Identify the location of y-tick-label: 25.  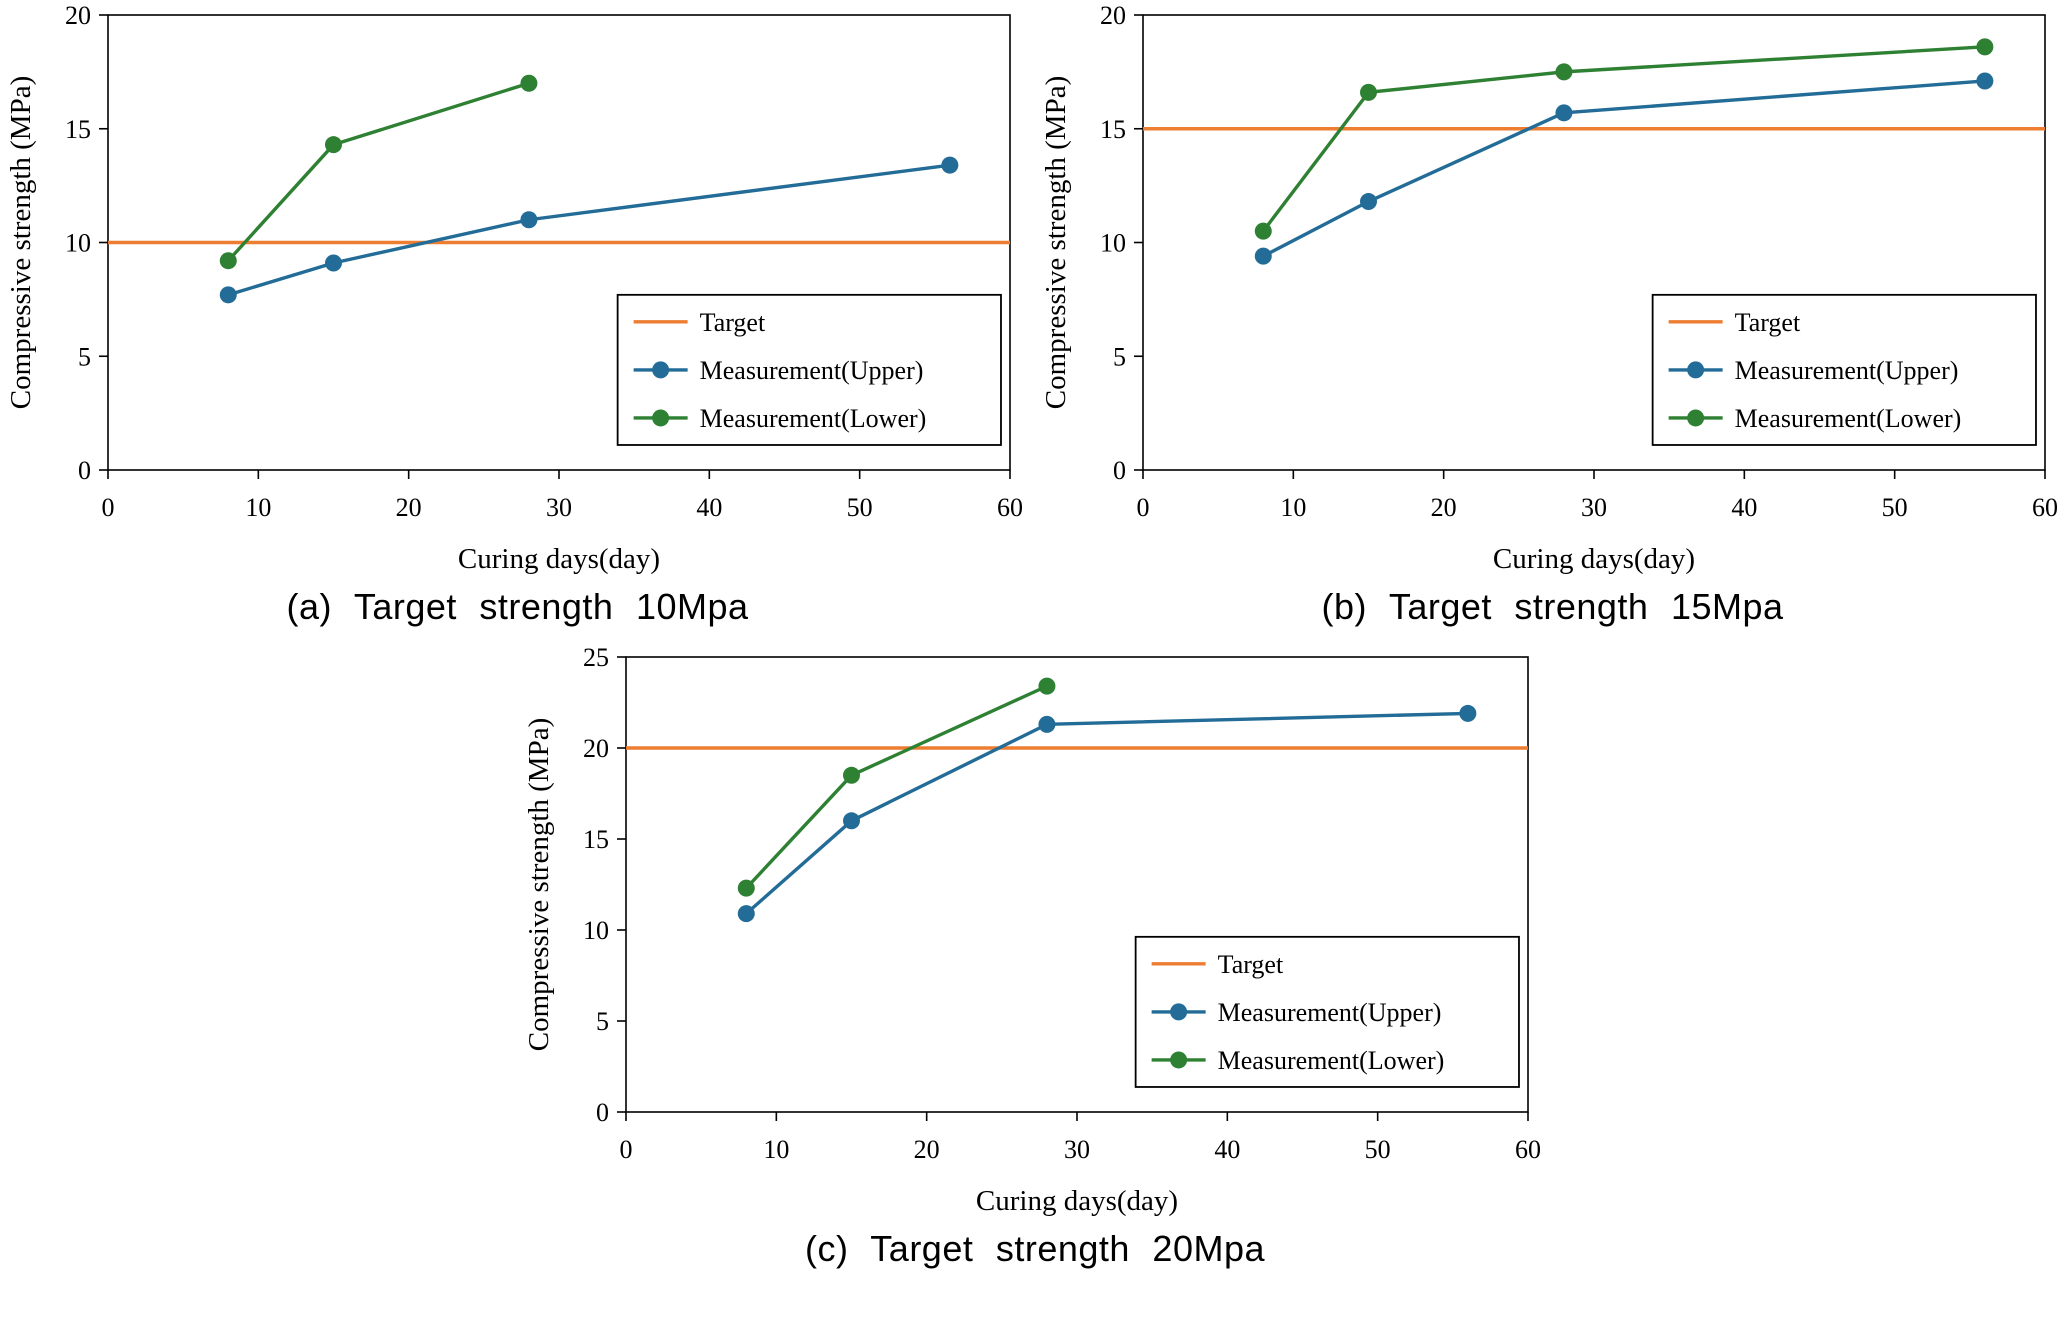
(596, 657).